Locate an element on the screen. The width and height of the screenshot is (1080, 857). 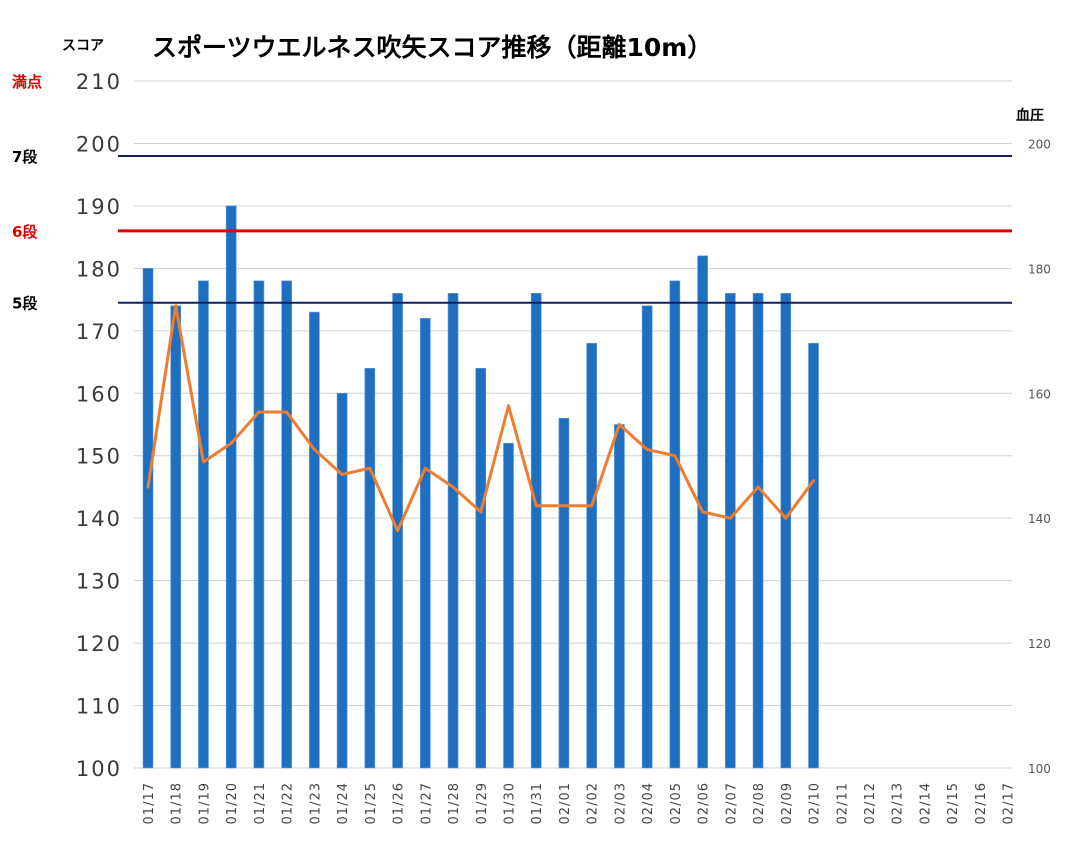
right-axis-label: 血圧 is located at coordinates (1030, 115).